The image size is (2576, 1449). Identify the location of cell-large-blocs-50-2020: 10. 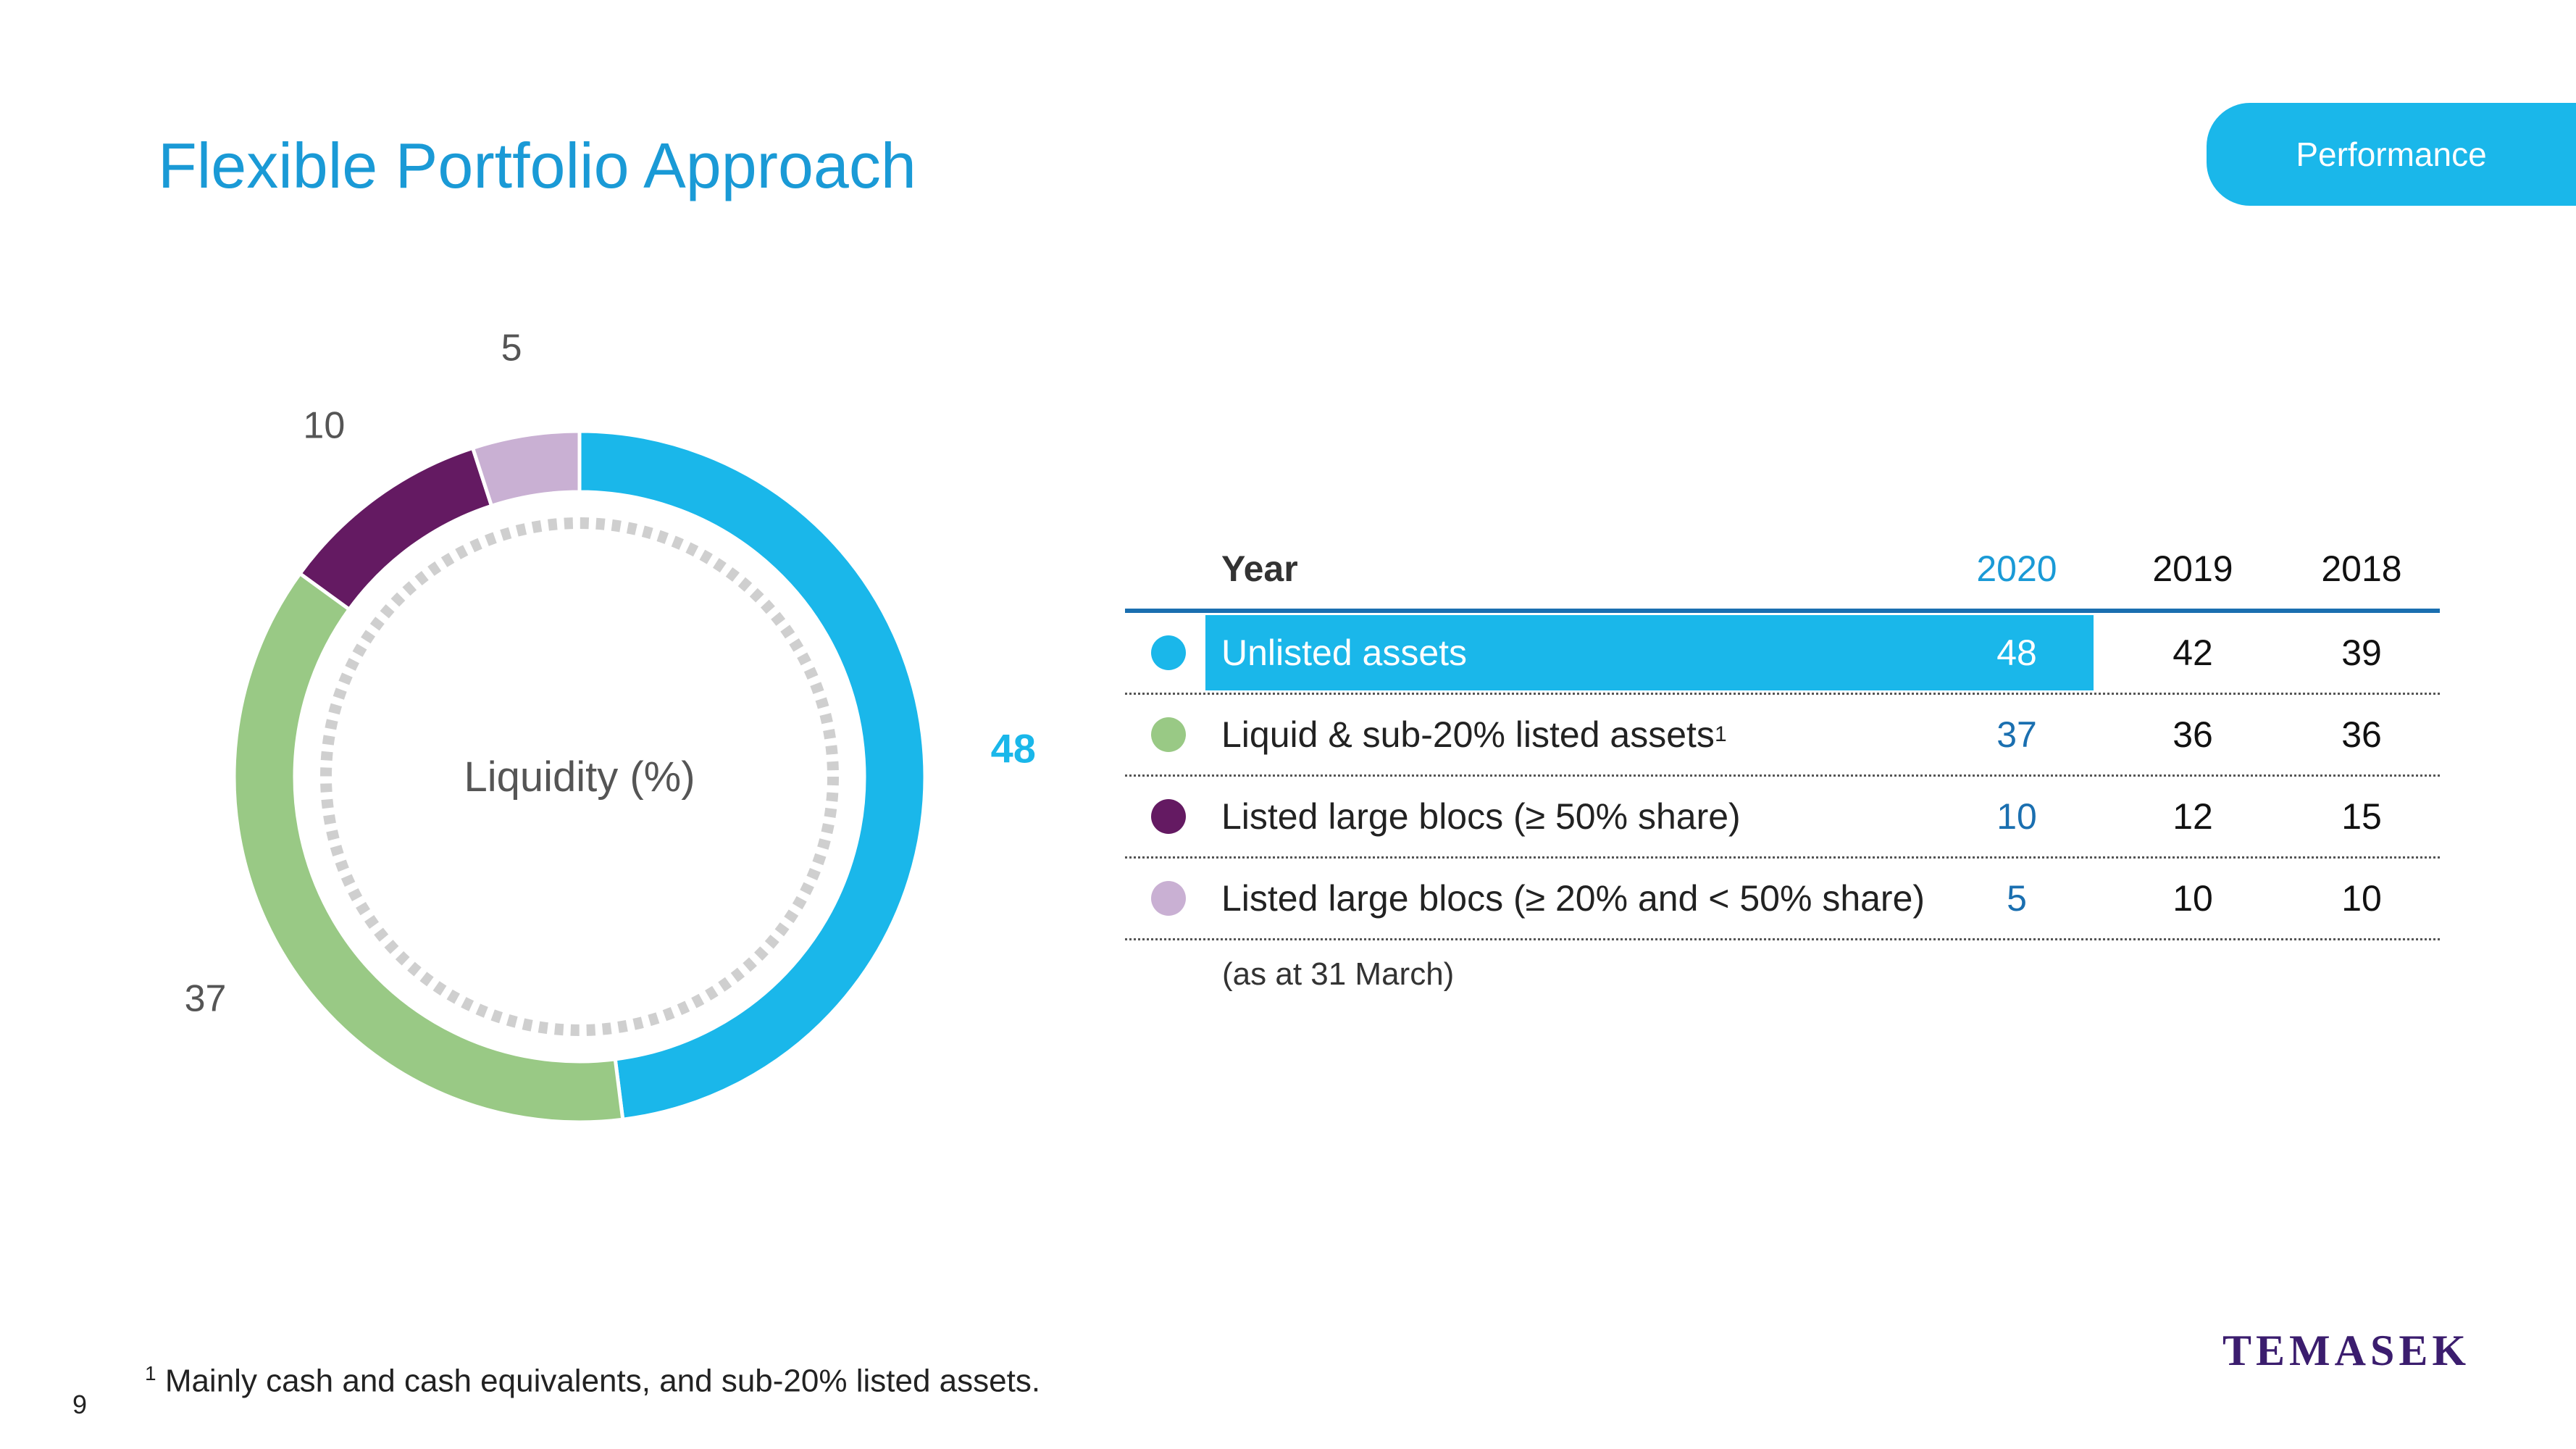
(2016, 816).